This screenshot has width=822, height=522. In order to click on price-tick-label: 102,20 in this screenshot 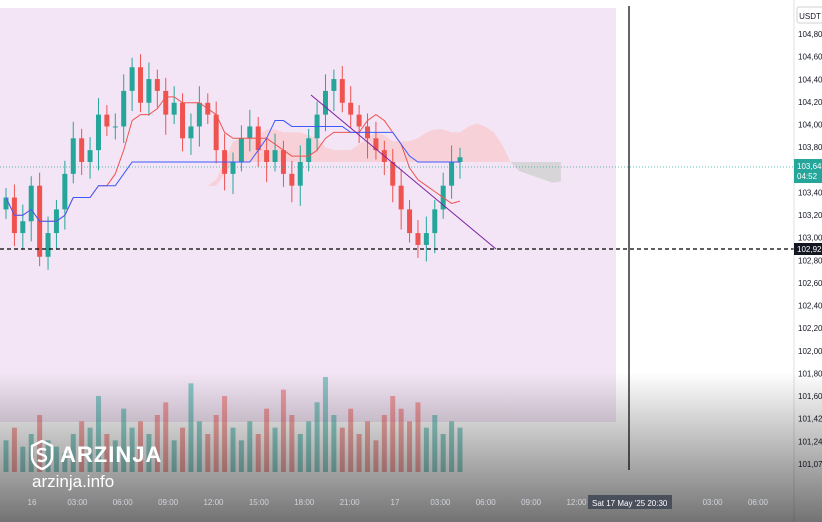, I will do `click(810, 328)`.